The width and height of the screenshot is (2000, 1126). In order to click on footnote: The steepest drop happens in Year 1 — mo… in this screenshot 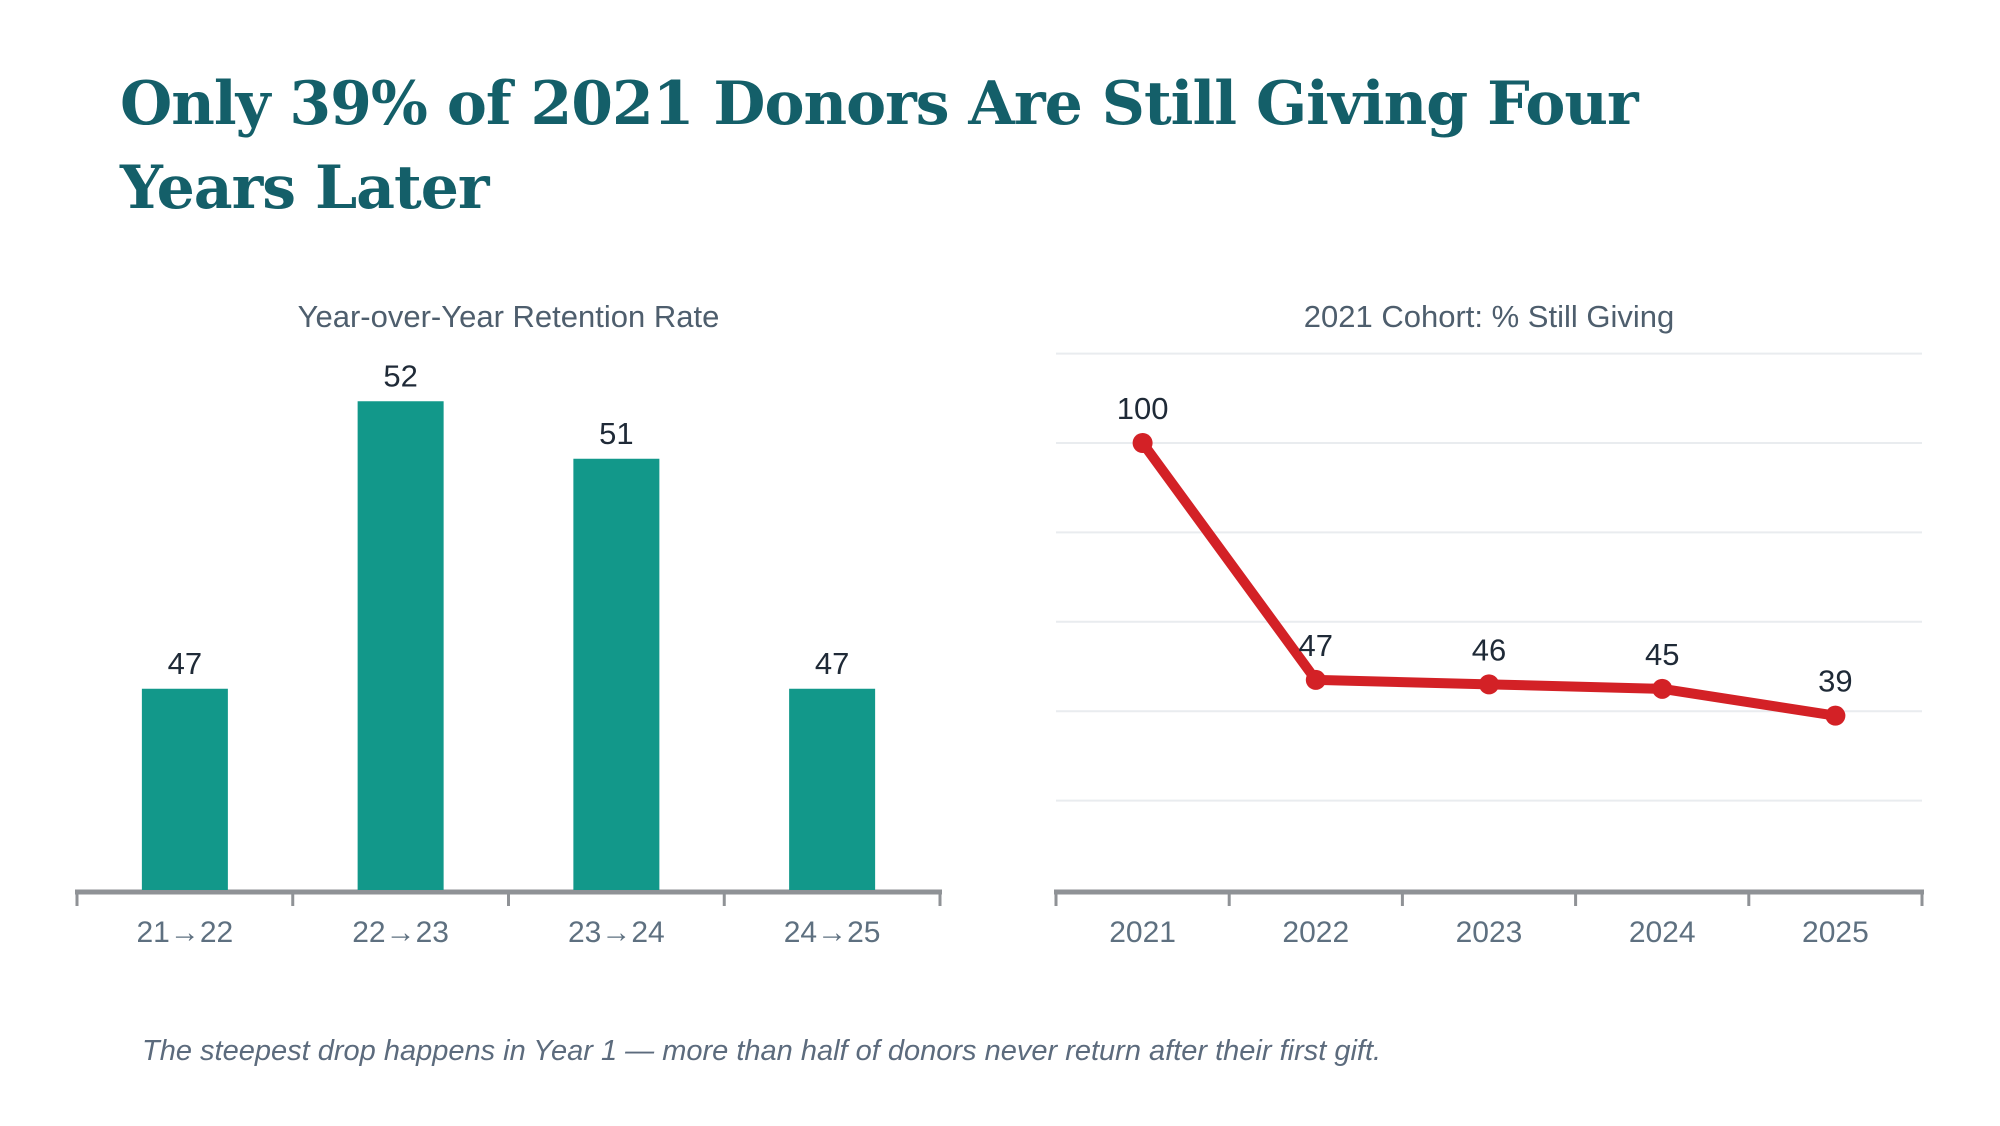, I will do `click(762, 1051)`.